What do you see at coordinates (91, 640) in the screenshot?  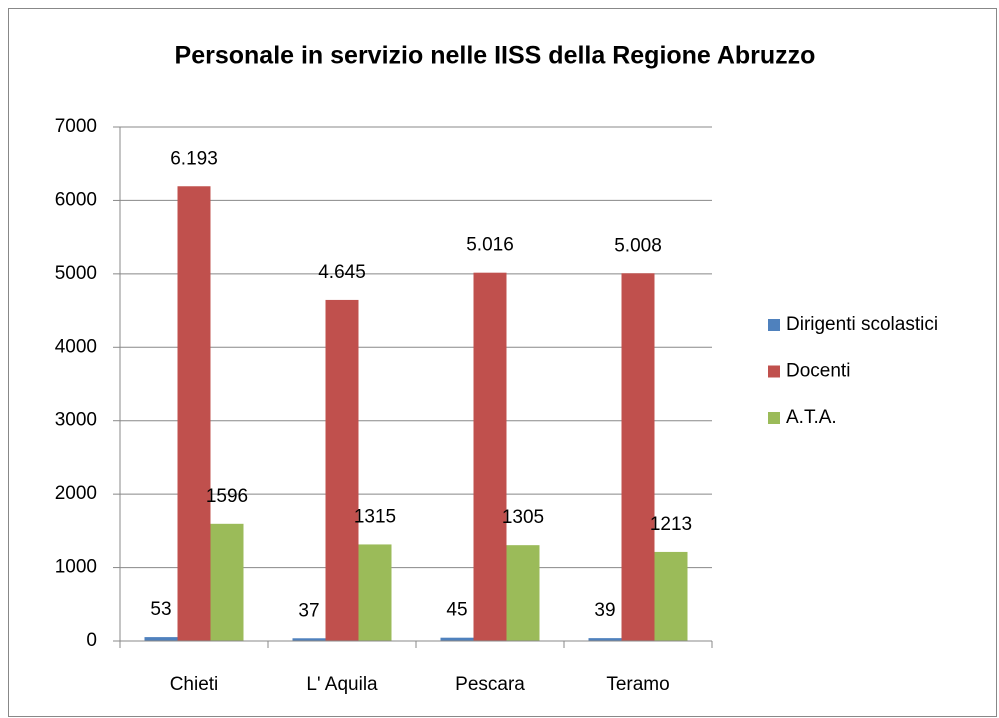 I see `y-tick-label: 0` at bounding box center [91, 640].